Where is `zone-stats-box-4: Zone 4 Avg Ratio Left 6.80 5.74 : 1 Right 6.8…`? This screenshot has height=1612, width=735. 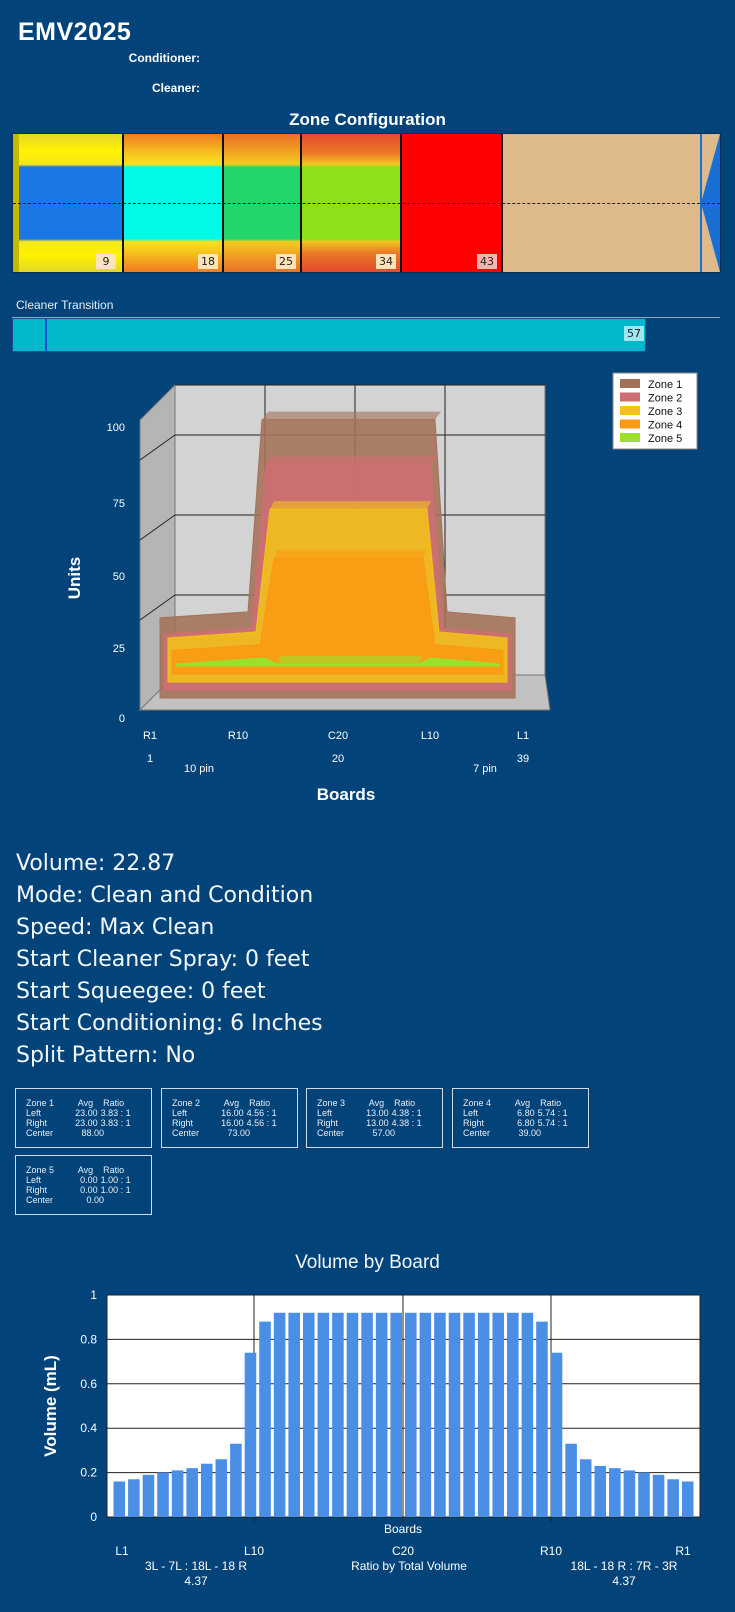 zone-stats-box-4: Zone 4 Avg Ratio Left 6.80 5.74 : 1 Right 6.8… is located at coordinates (520, 1118).